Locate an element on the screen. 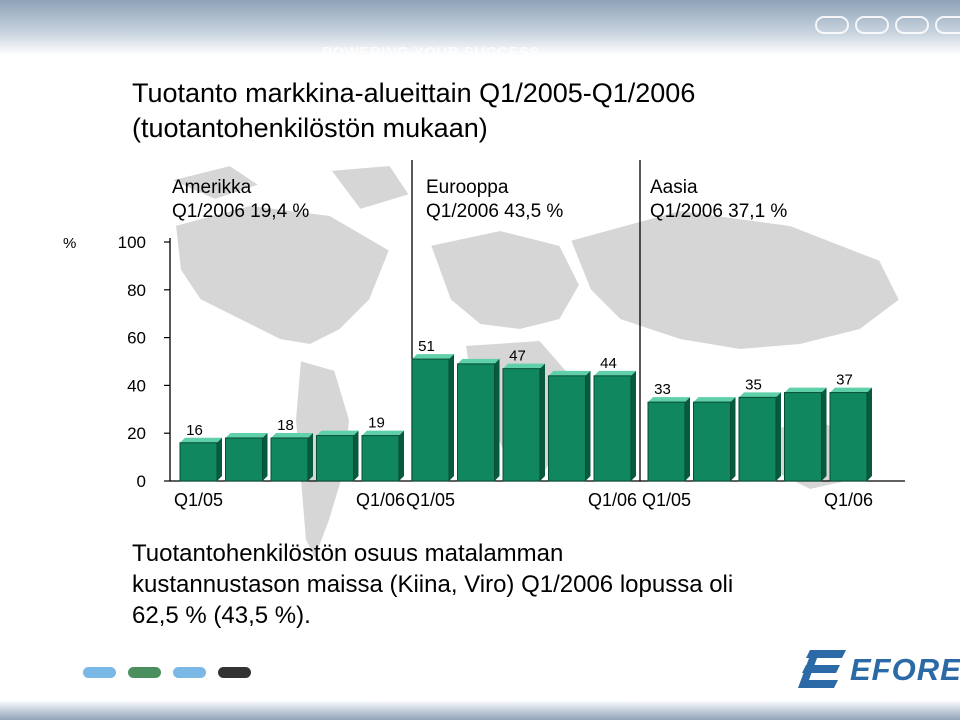 Image resolution: width=960 pixels, height=720 pixels. bar-value-label: 47 is located at coordinates (517, 356).